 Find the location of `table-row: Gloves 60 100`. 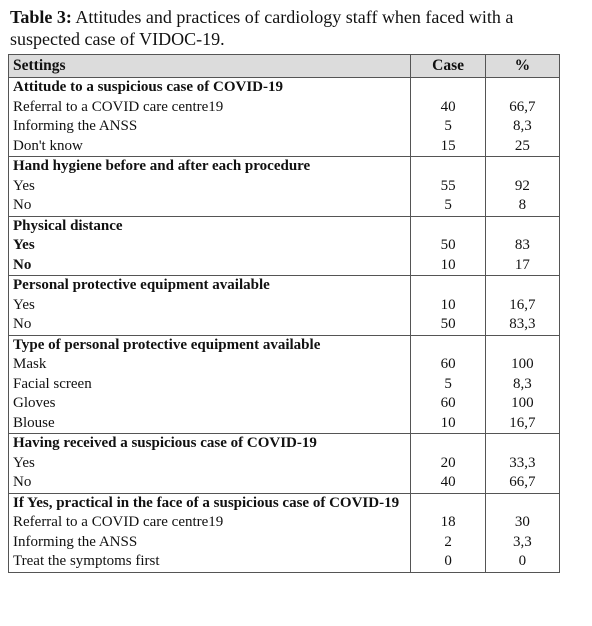

table-row: Gloves 60 100 is located at coordinates (284, 404).